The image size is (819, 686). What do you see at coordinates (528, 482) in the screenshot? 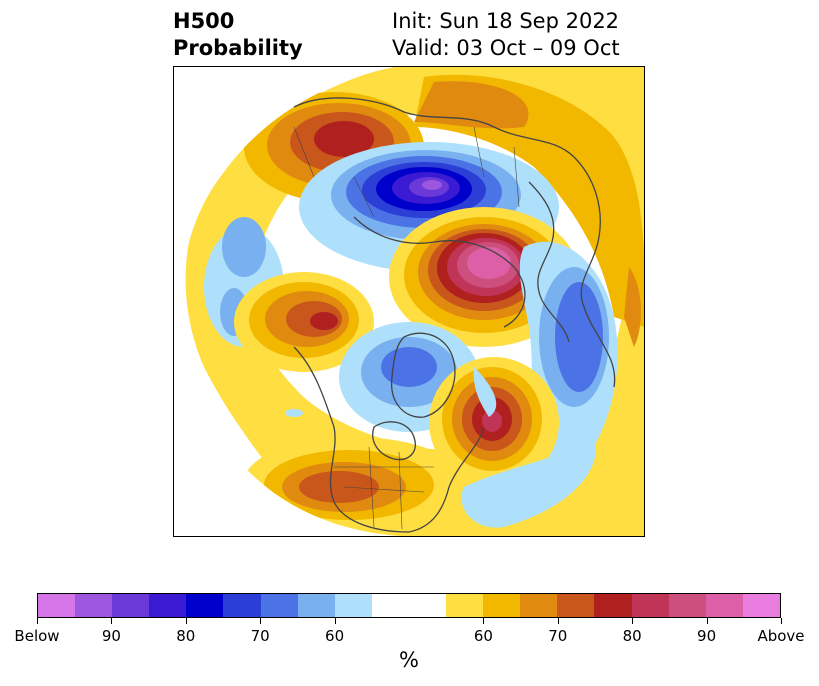
I see `south-lightblue-band` at bounding box center [528, 482].